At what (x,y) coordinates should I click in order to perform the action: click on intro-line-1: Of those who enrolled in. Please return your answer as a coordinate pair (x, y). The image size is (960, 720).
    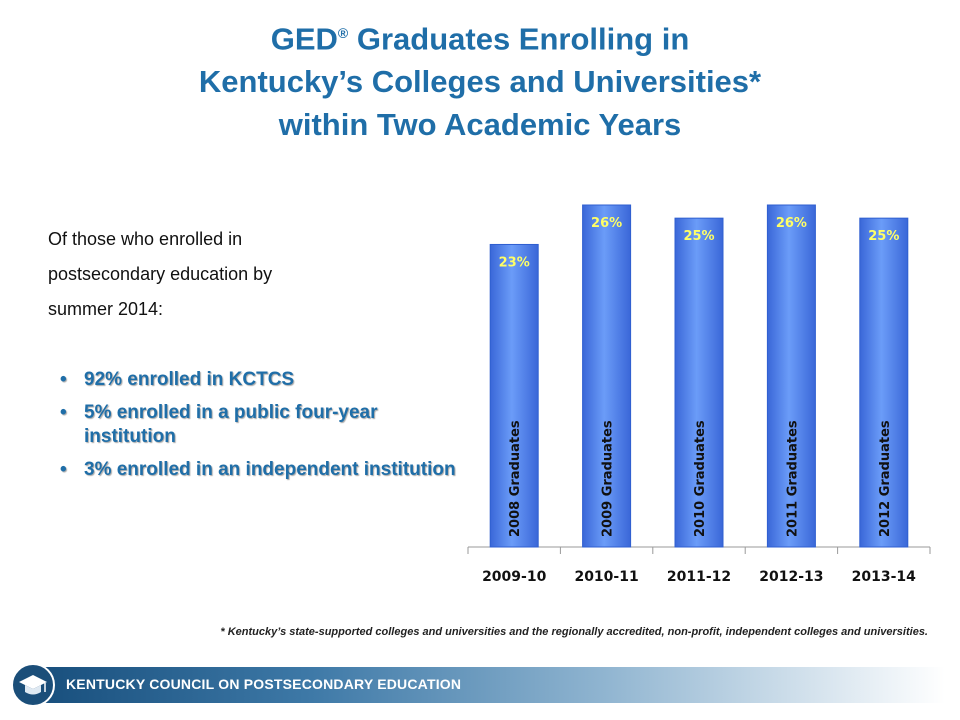
    Looking at the image, I should click on (145, 239).